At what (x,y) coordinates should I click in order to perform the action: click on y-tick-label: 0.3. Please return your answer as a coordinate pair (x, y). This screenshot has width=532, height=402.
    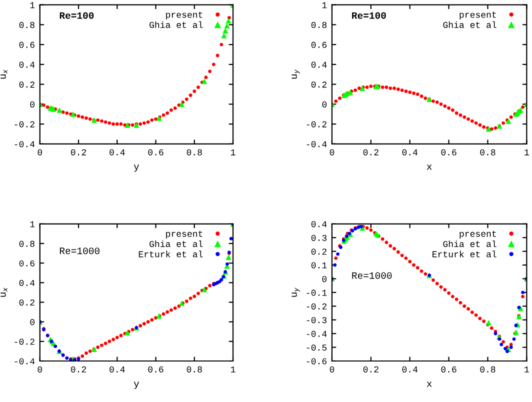
    Looking at the image, I should click on (319, 237).